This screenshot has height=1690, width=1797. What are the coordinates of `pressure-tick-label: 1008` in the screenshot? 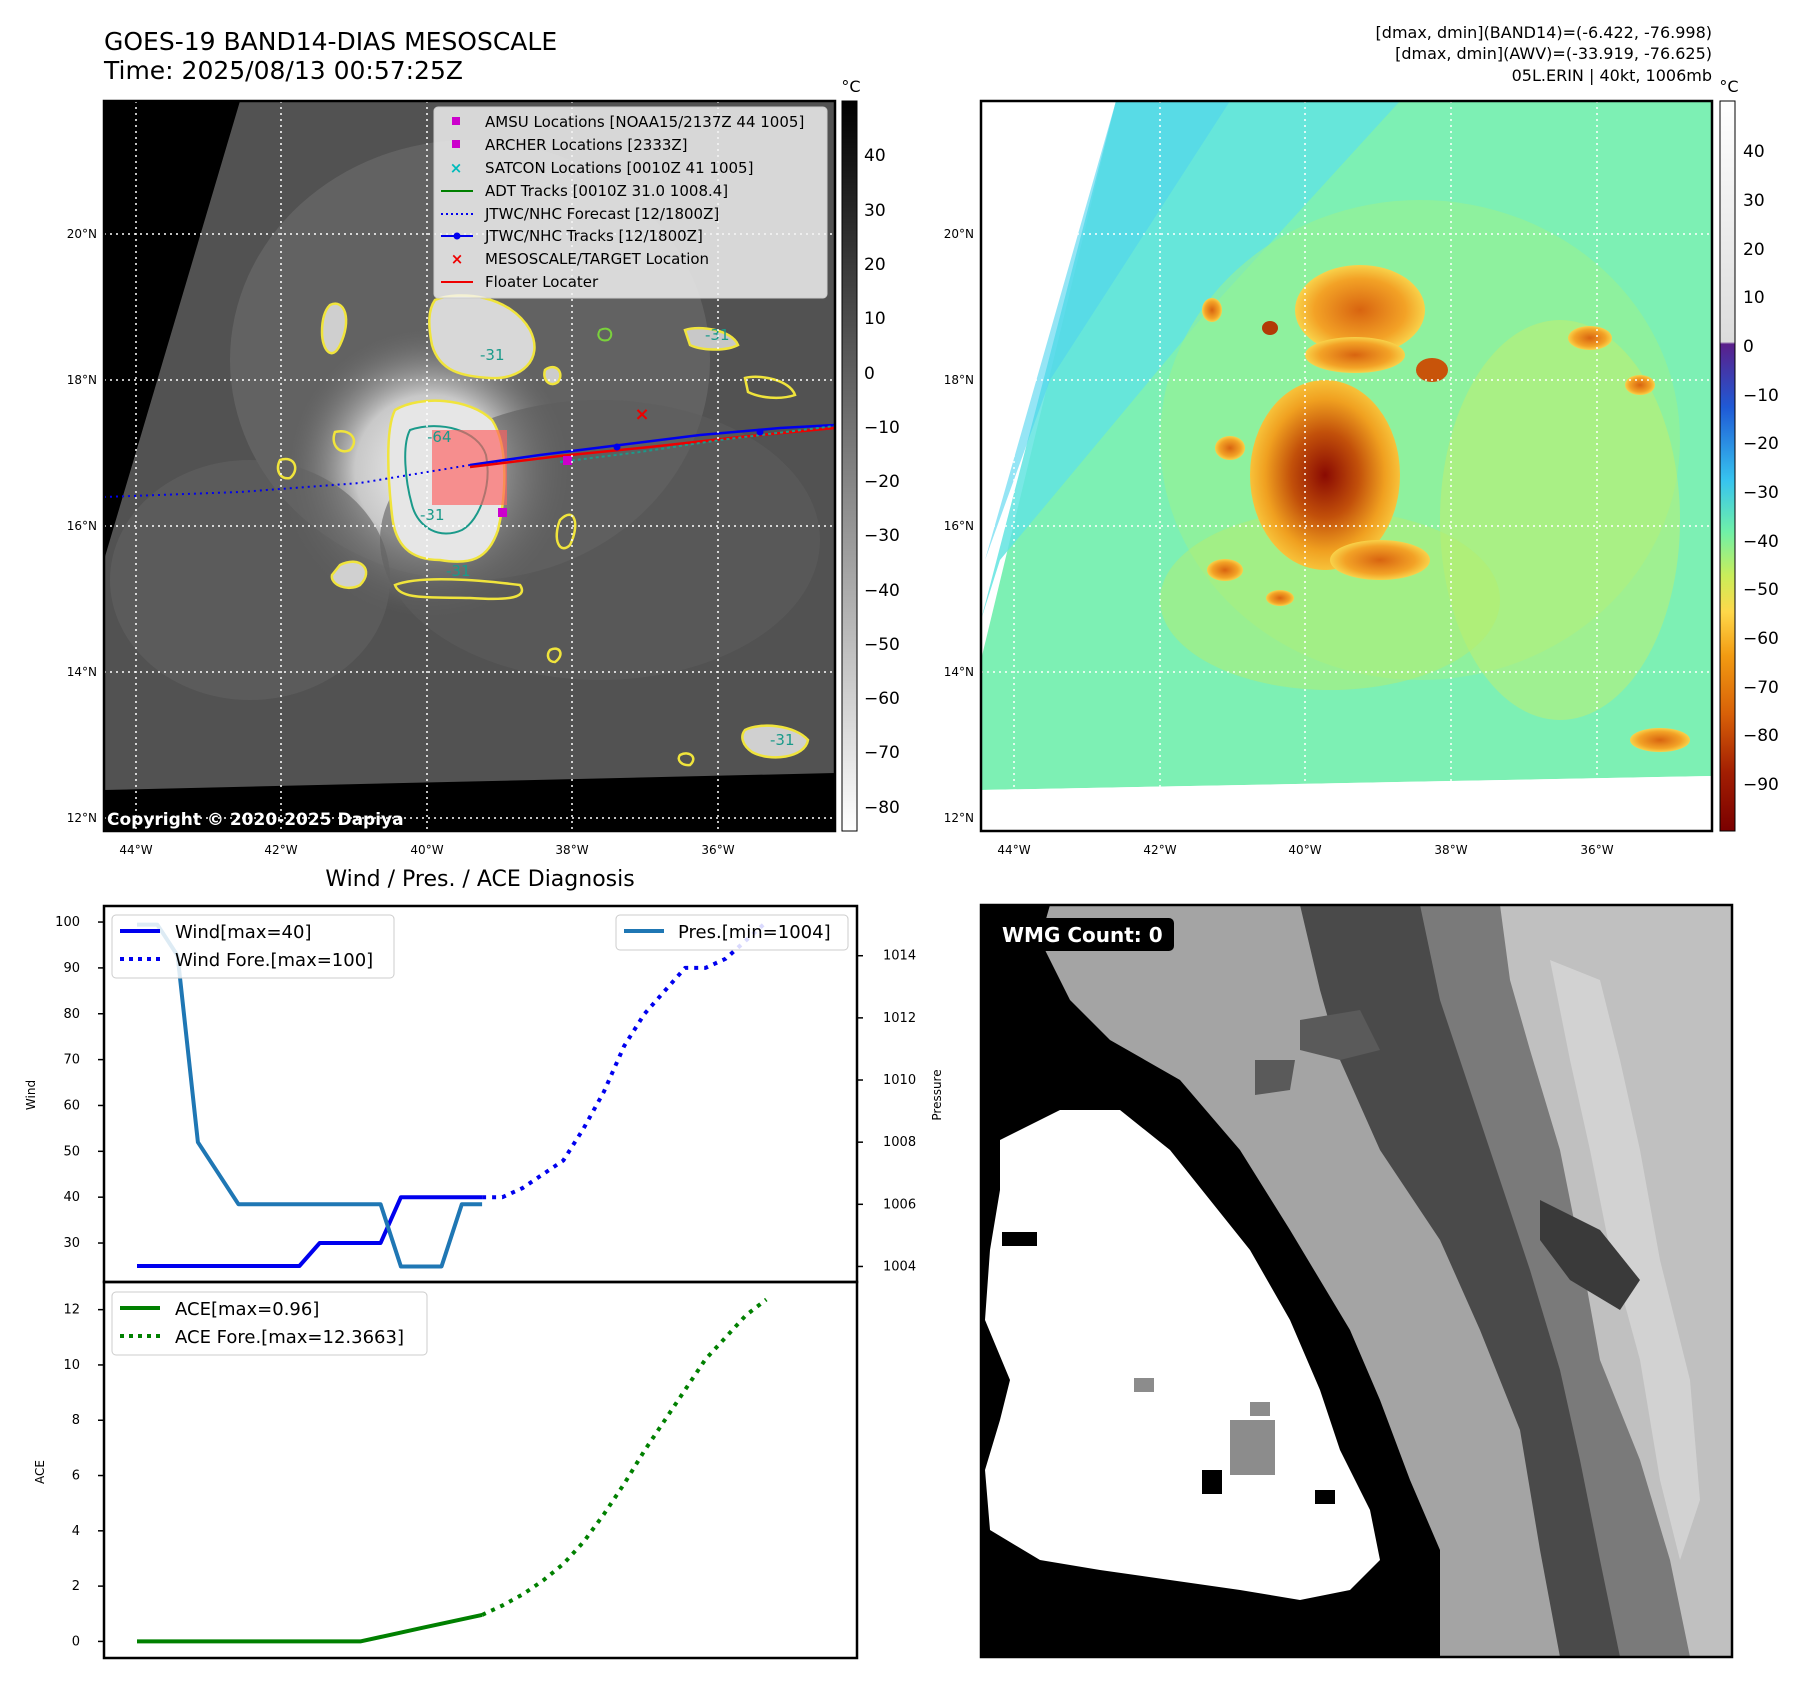 It's located at (899, 1142).